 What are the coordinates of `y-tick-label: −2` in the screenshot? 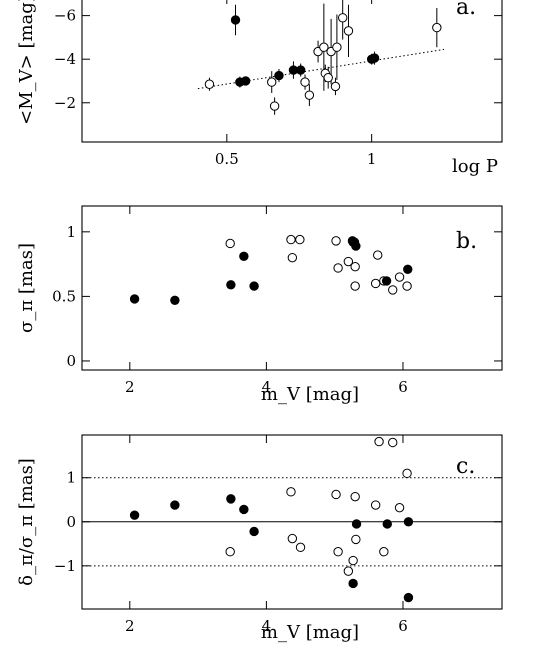 It's located at (65, 103).